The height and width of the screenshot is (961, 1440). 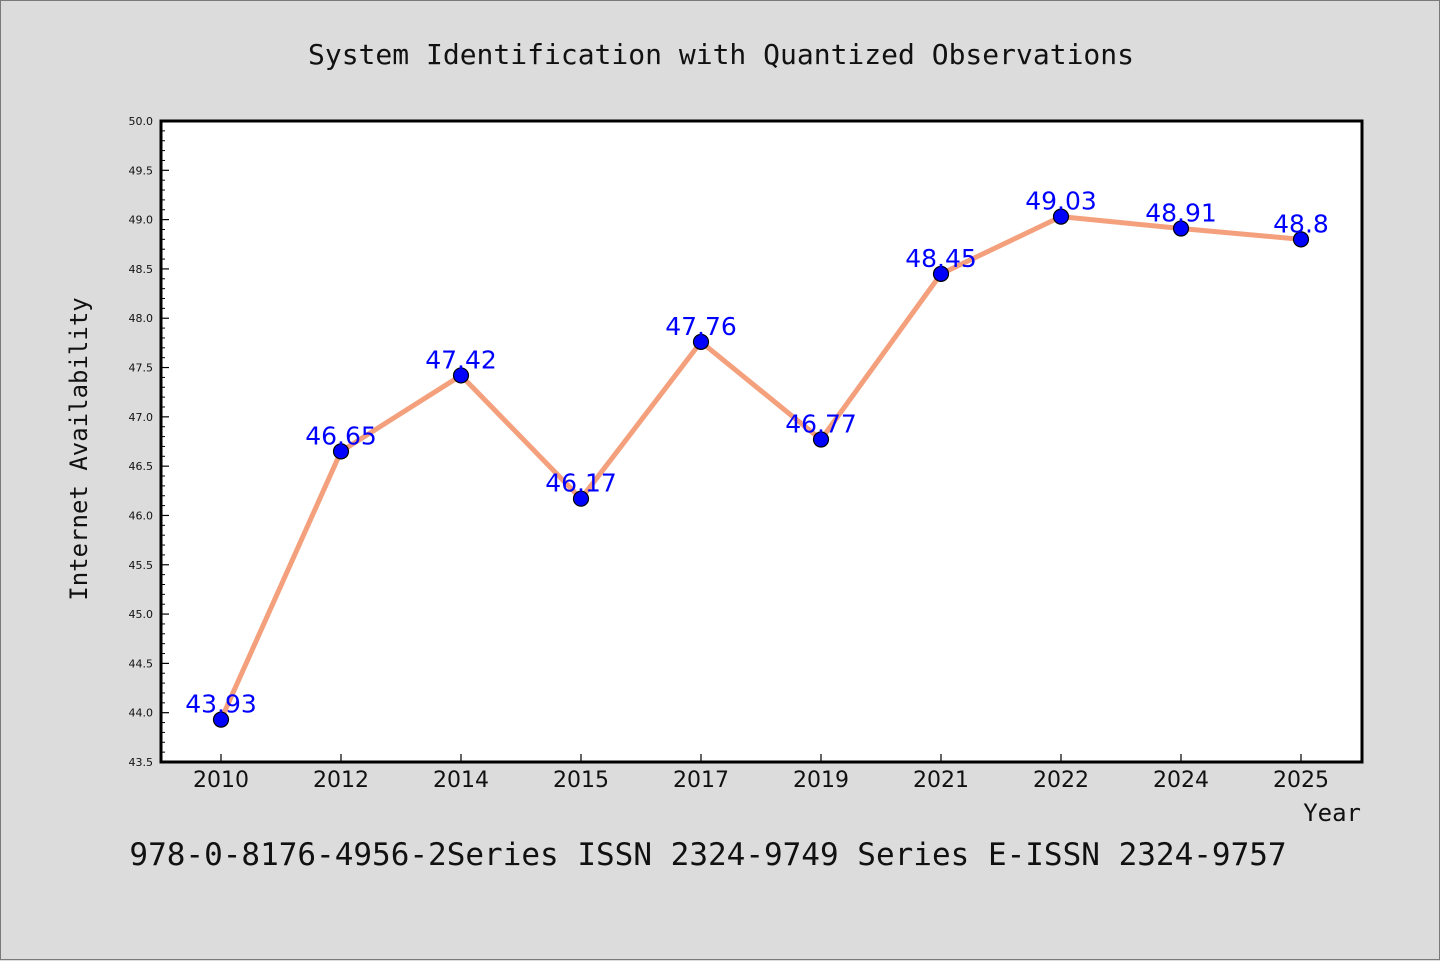 What do you see at coordinates (1301, 780) in the screenshot?
I see `x-tick-label: 2025` at bounding box center [1301, 780].